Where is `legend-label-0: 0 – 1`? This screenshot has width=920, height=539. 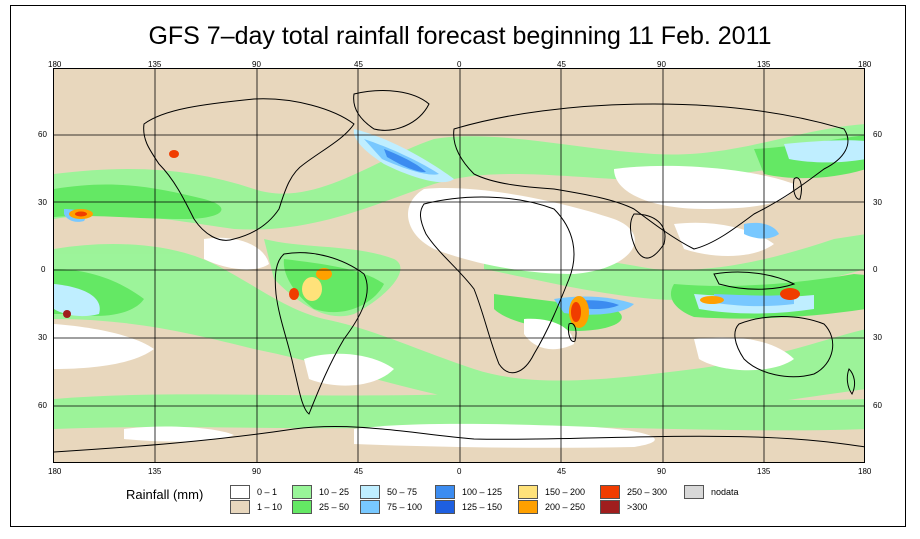 legend-label-0: 0 – 1 is located at coordinates (267, 492).